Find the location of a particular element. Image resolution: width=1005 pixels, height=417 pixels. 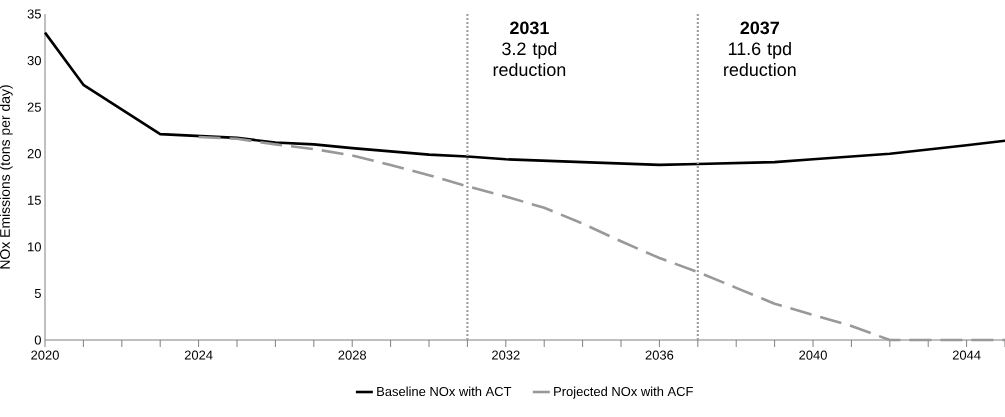

x-tick-label: 2028 is located at coordinates (352, 355).